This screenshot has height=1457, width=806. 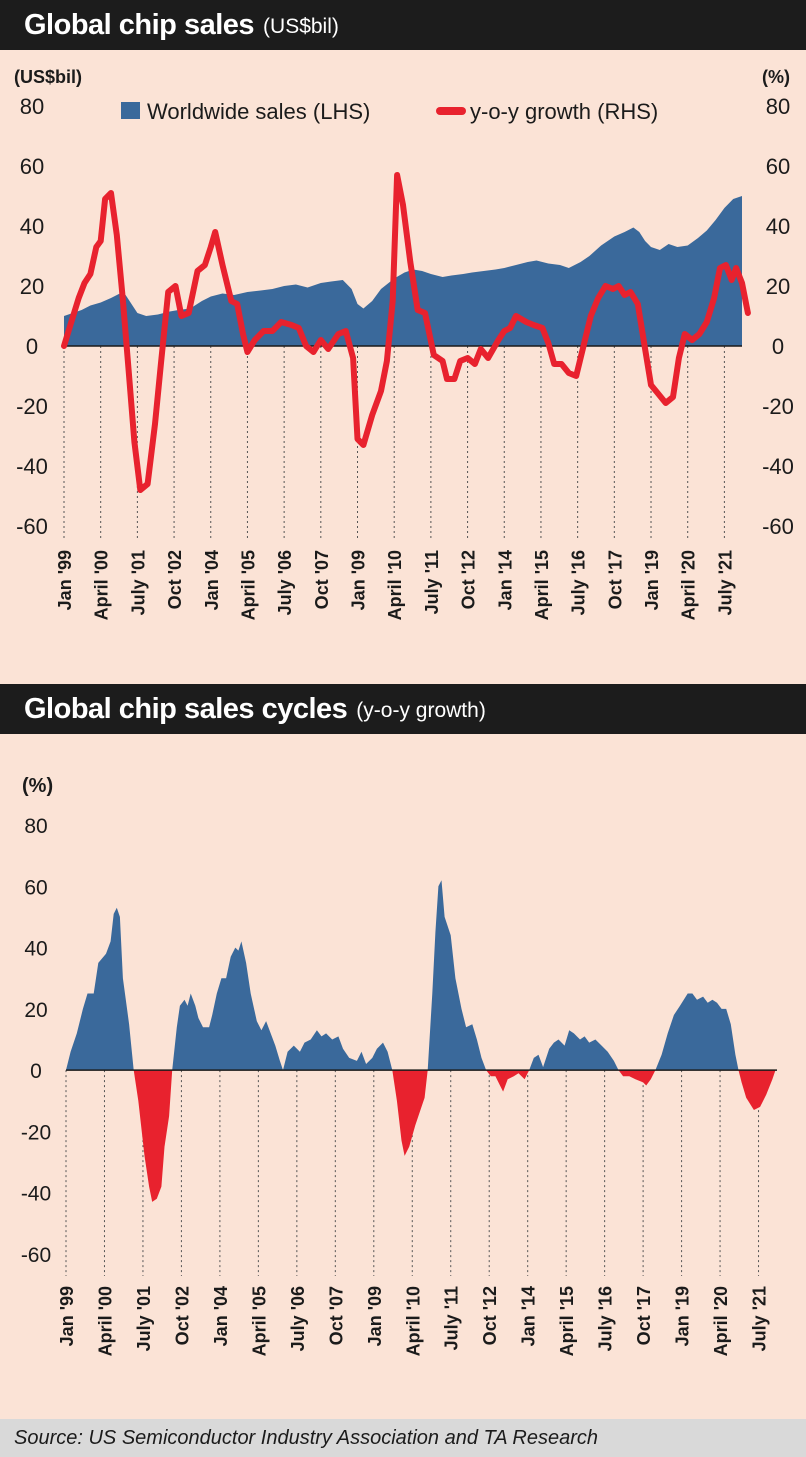 What do you see at coordinates (689, 585) in the screenshot?
I see `chart1-x-tick-label: April '20` at bounding box center [689, 585].